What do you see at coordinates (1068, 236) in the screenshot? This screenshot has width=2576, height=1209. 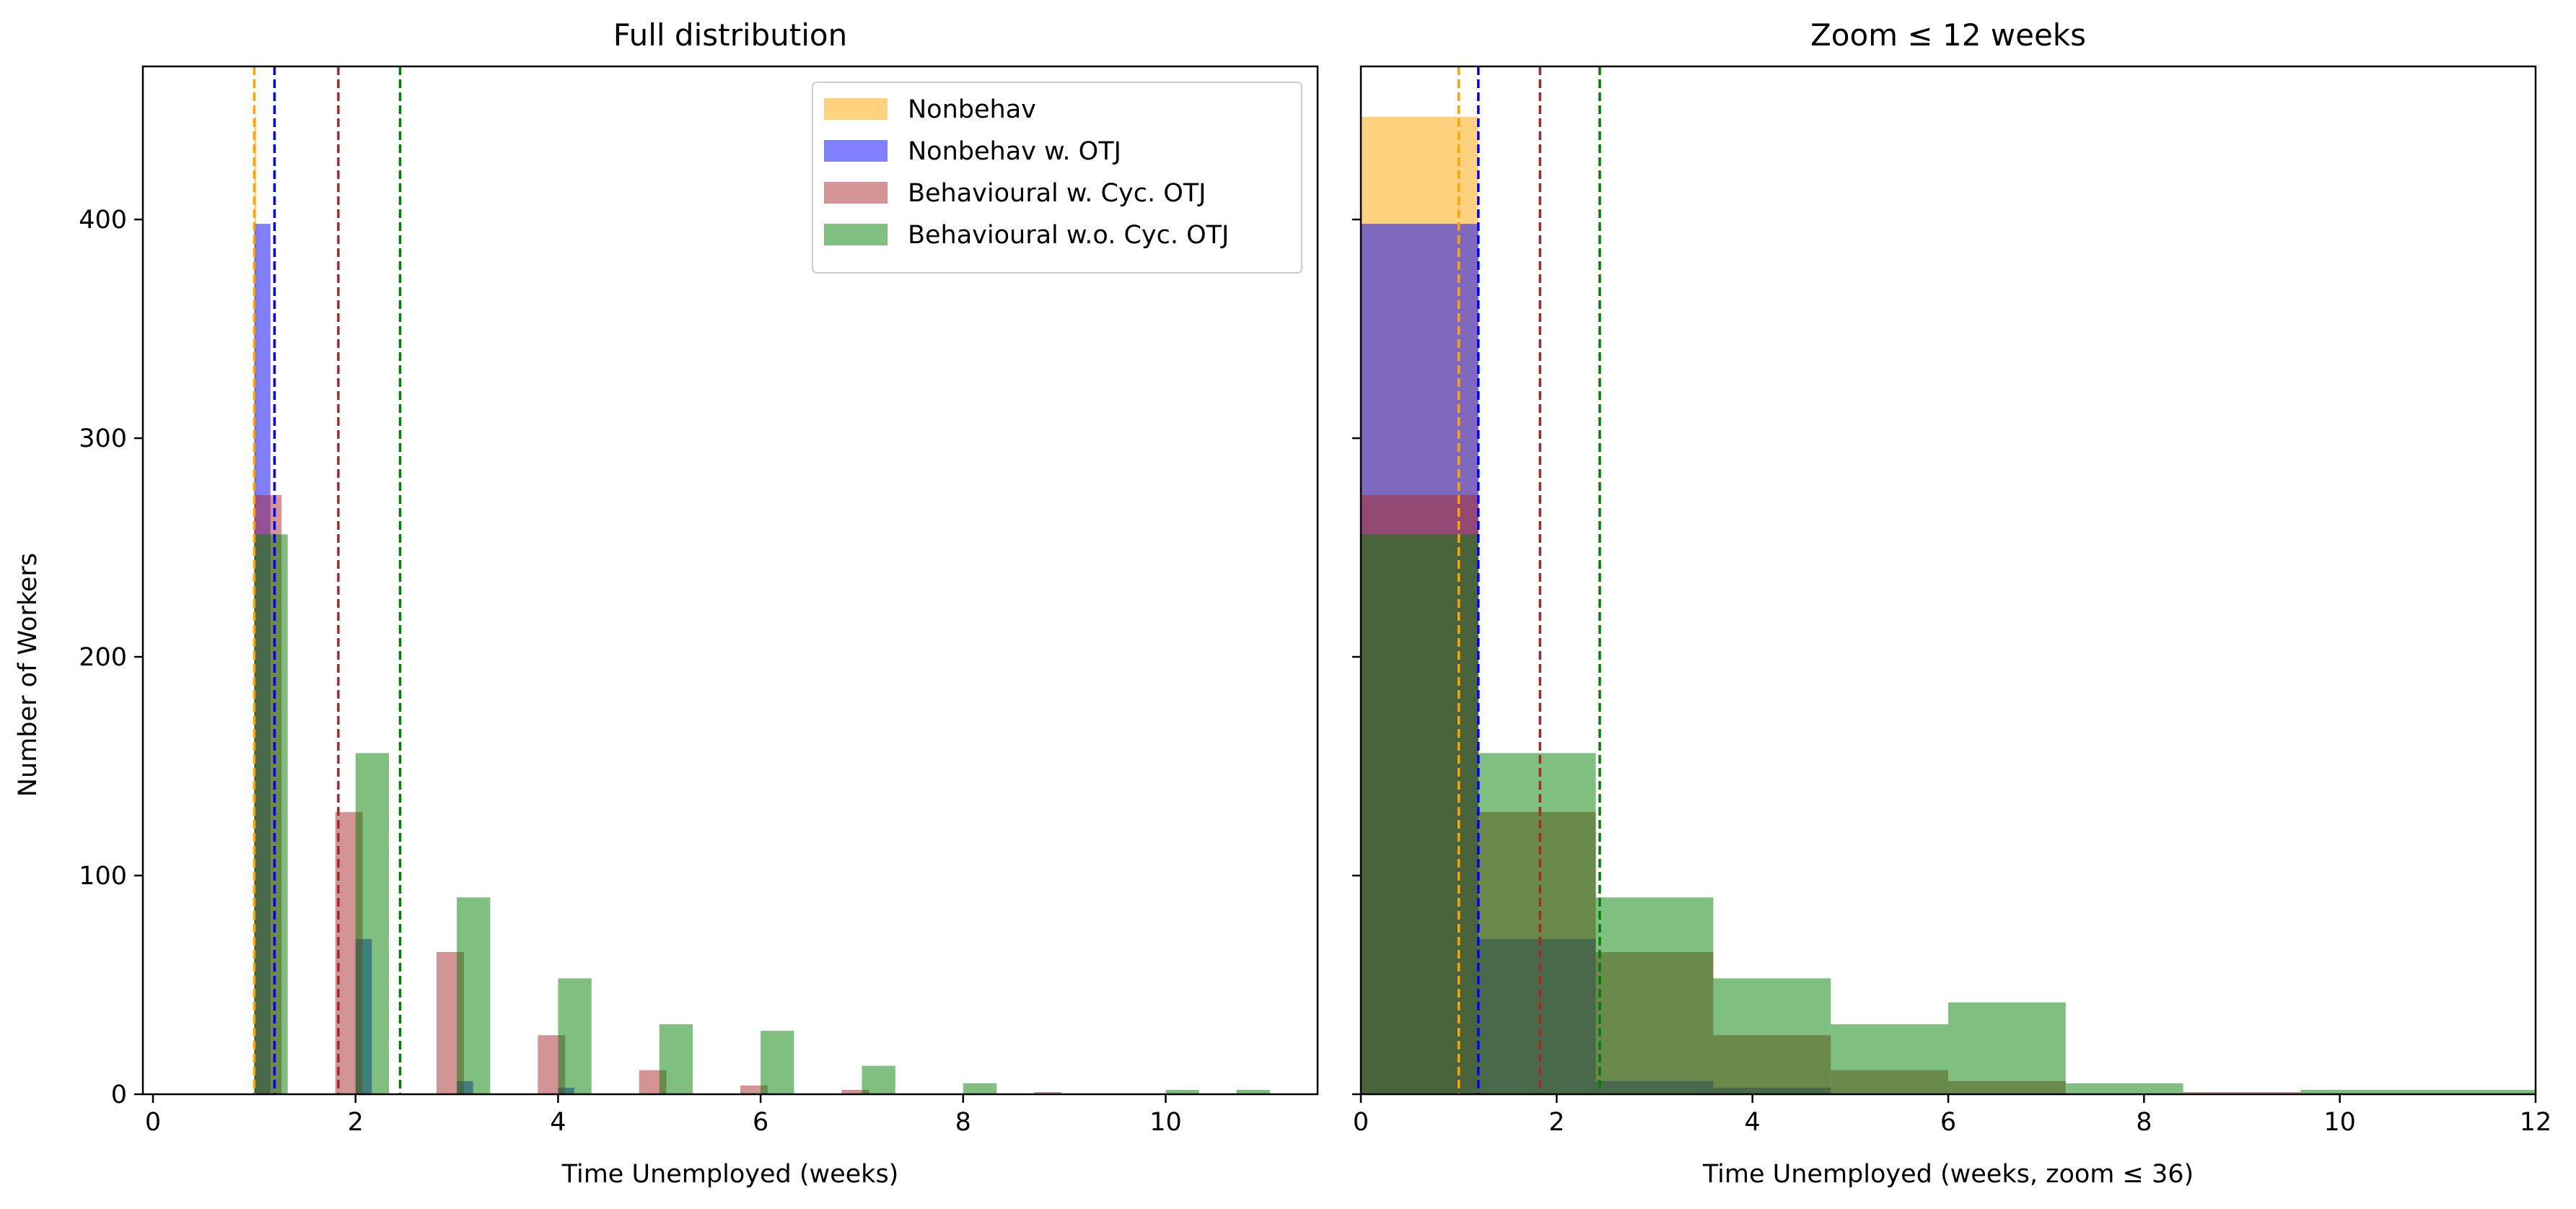 I see `legend-label-3: Behavioural w.o. Cyc. OTJ` at bounding box center [1068, 236].